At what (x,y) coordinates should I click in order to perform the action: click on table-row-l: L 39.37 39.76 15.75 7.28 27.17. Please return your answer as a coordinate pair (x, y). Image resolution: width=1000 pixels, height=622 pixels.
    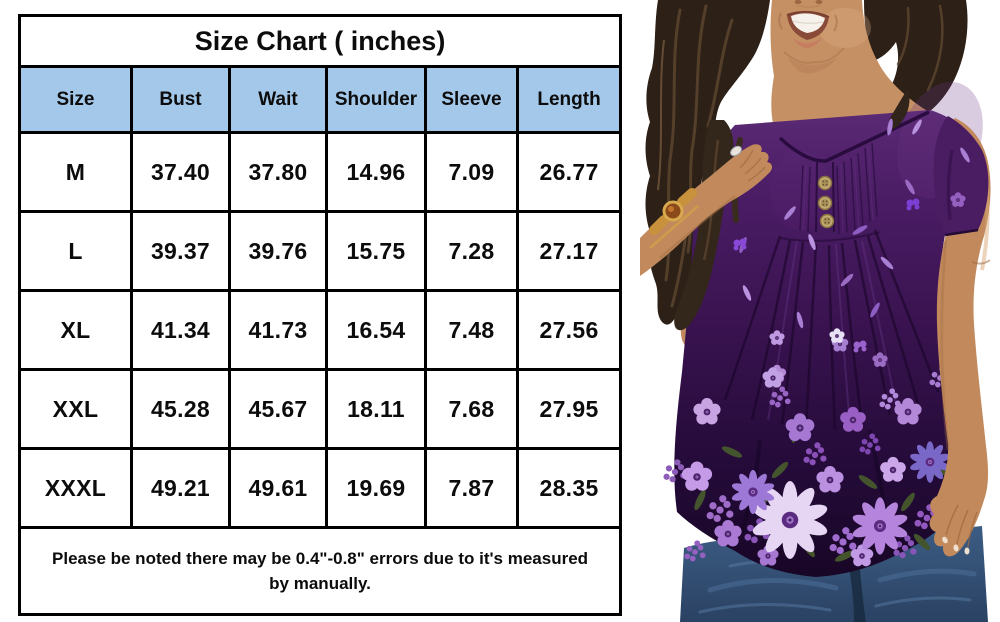
    Looking at the image, I should click on (320, 251).